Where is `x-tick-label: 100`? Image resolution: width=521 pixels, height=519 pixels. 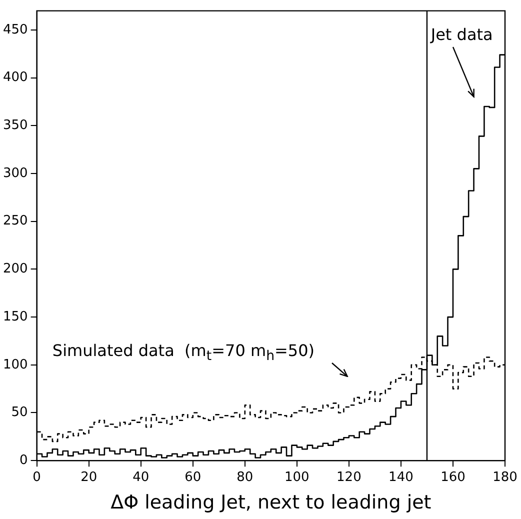 x-tick-label: 100 is located at coordinates (297, 477).